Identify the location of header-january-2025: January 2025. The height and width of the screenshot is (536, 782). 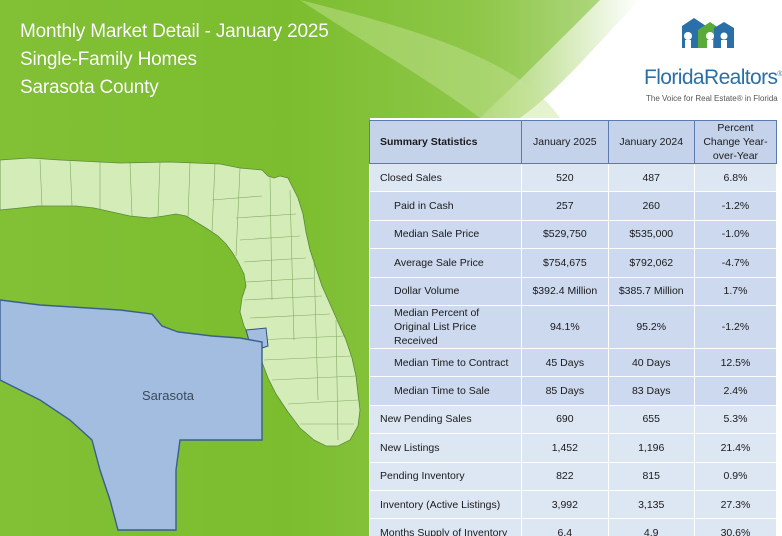
(565, 142).